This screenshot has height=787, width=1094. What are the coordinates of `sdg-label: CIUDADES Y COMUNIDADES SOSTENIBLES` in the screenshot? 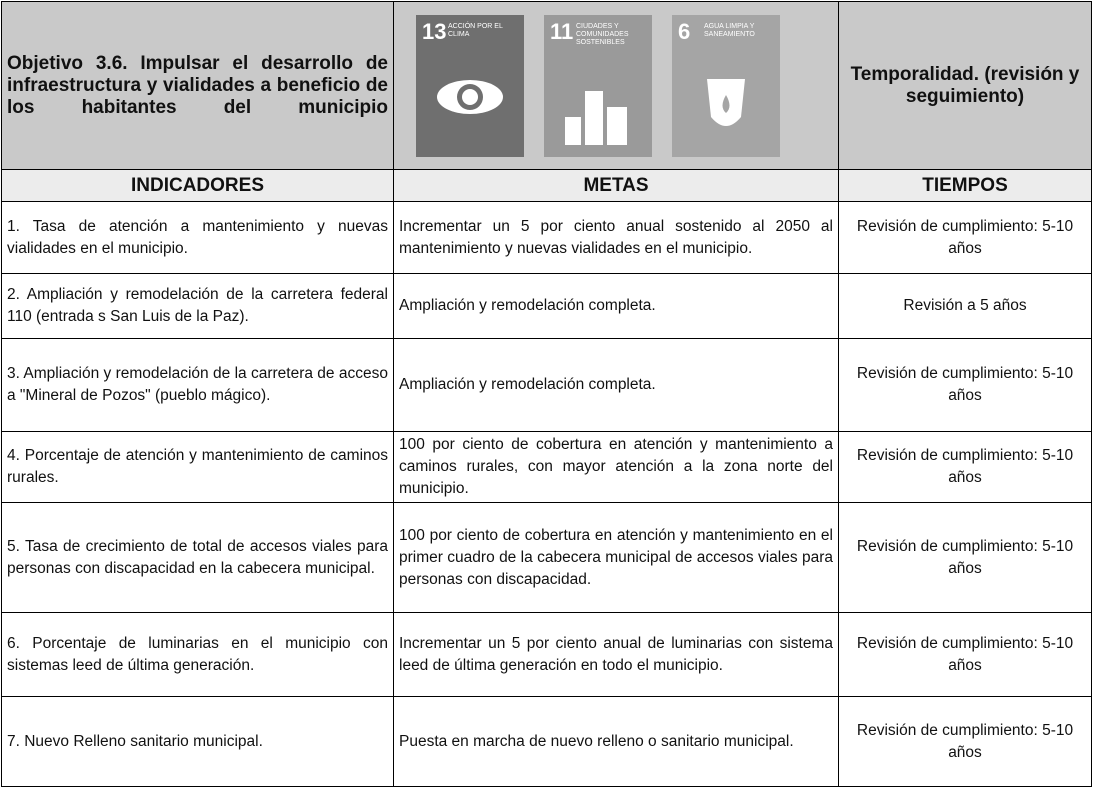 It's located at (602, 34).